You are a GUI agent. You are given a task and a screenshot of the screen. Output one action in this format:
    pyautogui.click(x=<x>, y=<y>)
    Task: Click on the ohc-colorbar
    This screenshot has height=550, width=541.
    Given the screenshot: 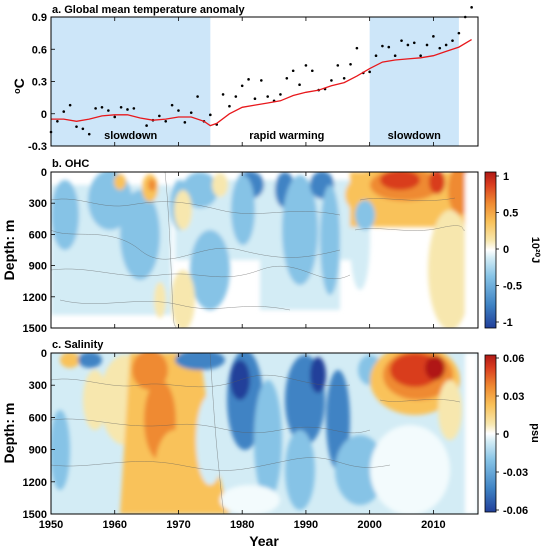 What is the action you would take?
    pyautogui.click(x=490, y=250)
    